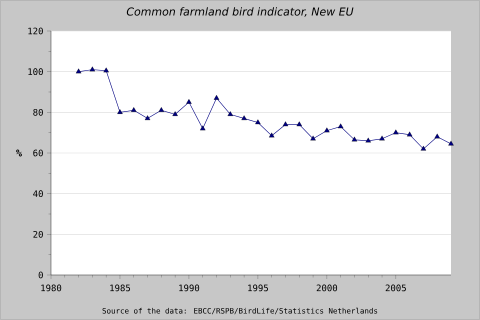 The image size is (480, 320). What do you see at coordinates (19, 153) in the screenshot?
I see `y-axis-title: %` at bounding box center [19, 153].